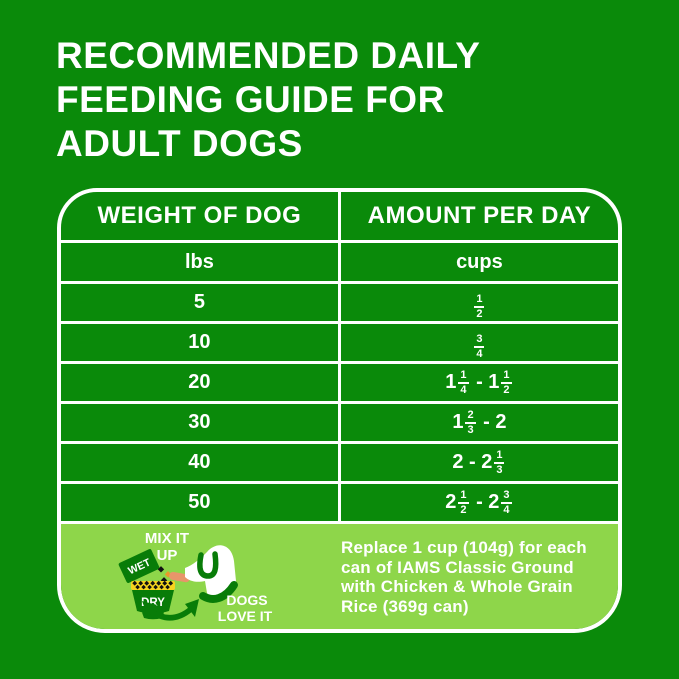  I want to click on replacement-note-line: Rice (369g can), so click(405, 606).